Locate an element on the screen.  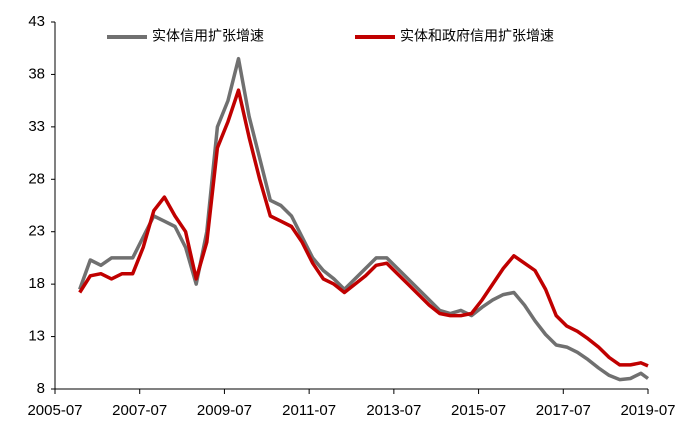
x-tick-label: 2013-07 is located at coordinates (393, 410).